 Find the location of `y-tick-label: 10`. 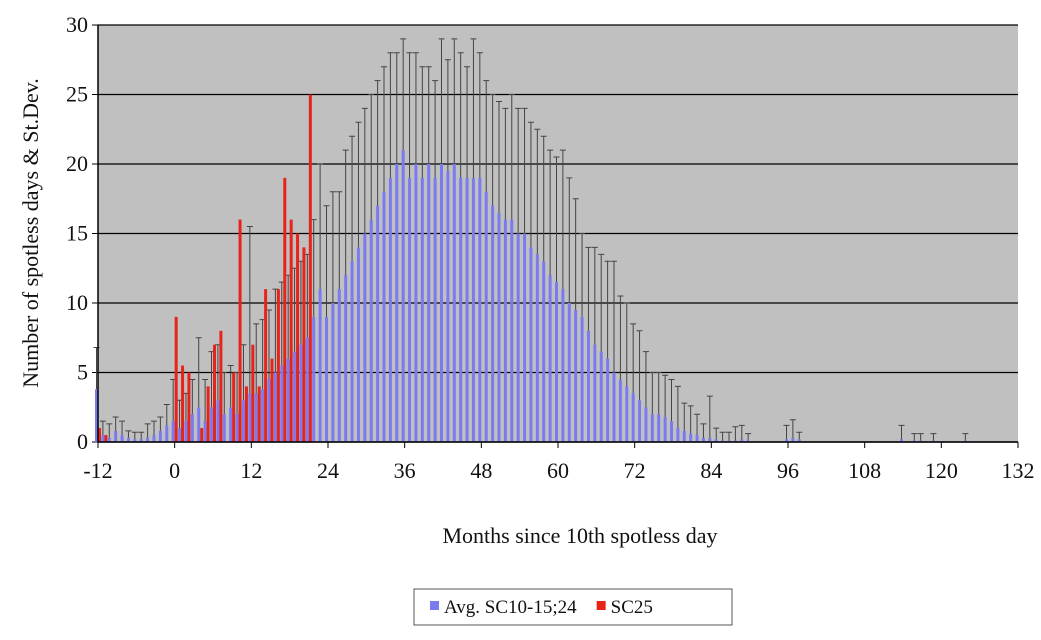

y-tick-label: 10 is located at coordinates (77, 302).